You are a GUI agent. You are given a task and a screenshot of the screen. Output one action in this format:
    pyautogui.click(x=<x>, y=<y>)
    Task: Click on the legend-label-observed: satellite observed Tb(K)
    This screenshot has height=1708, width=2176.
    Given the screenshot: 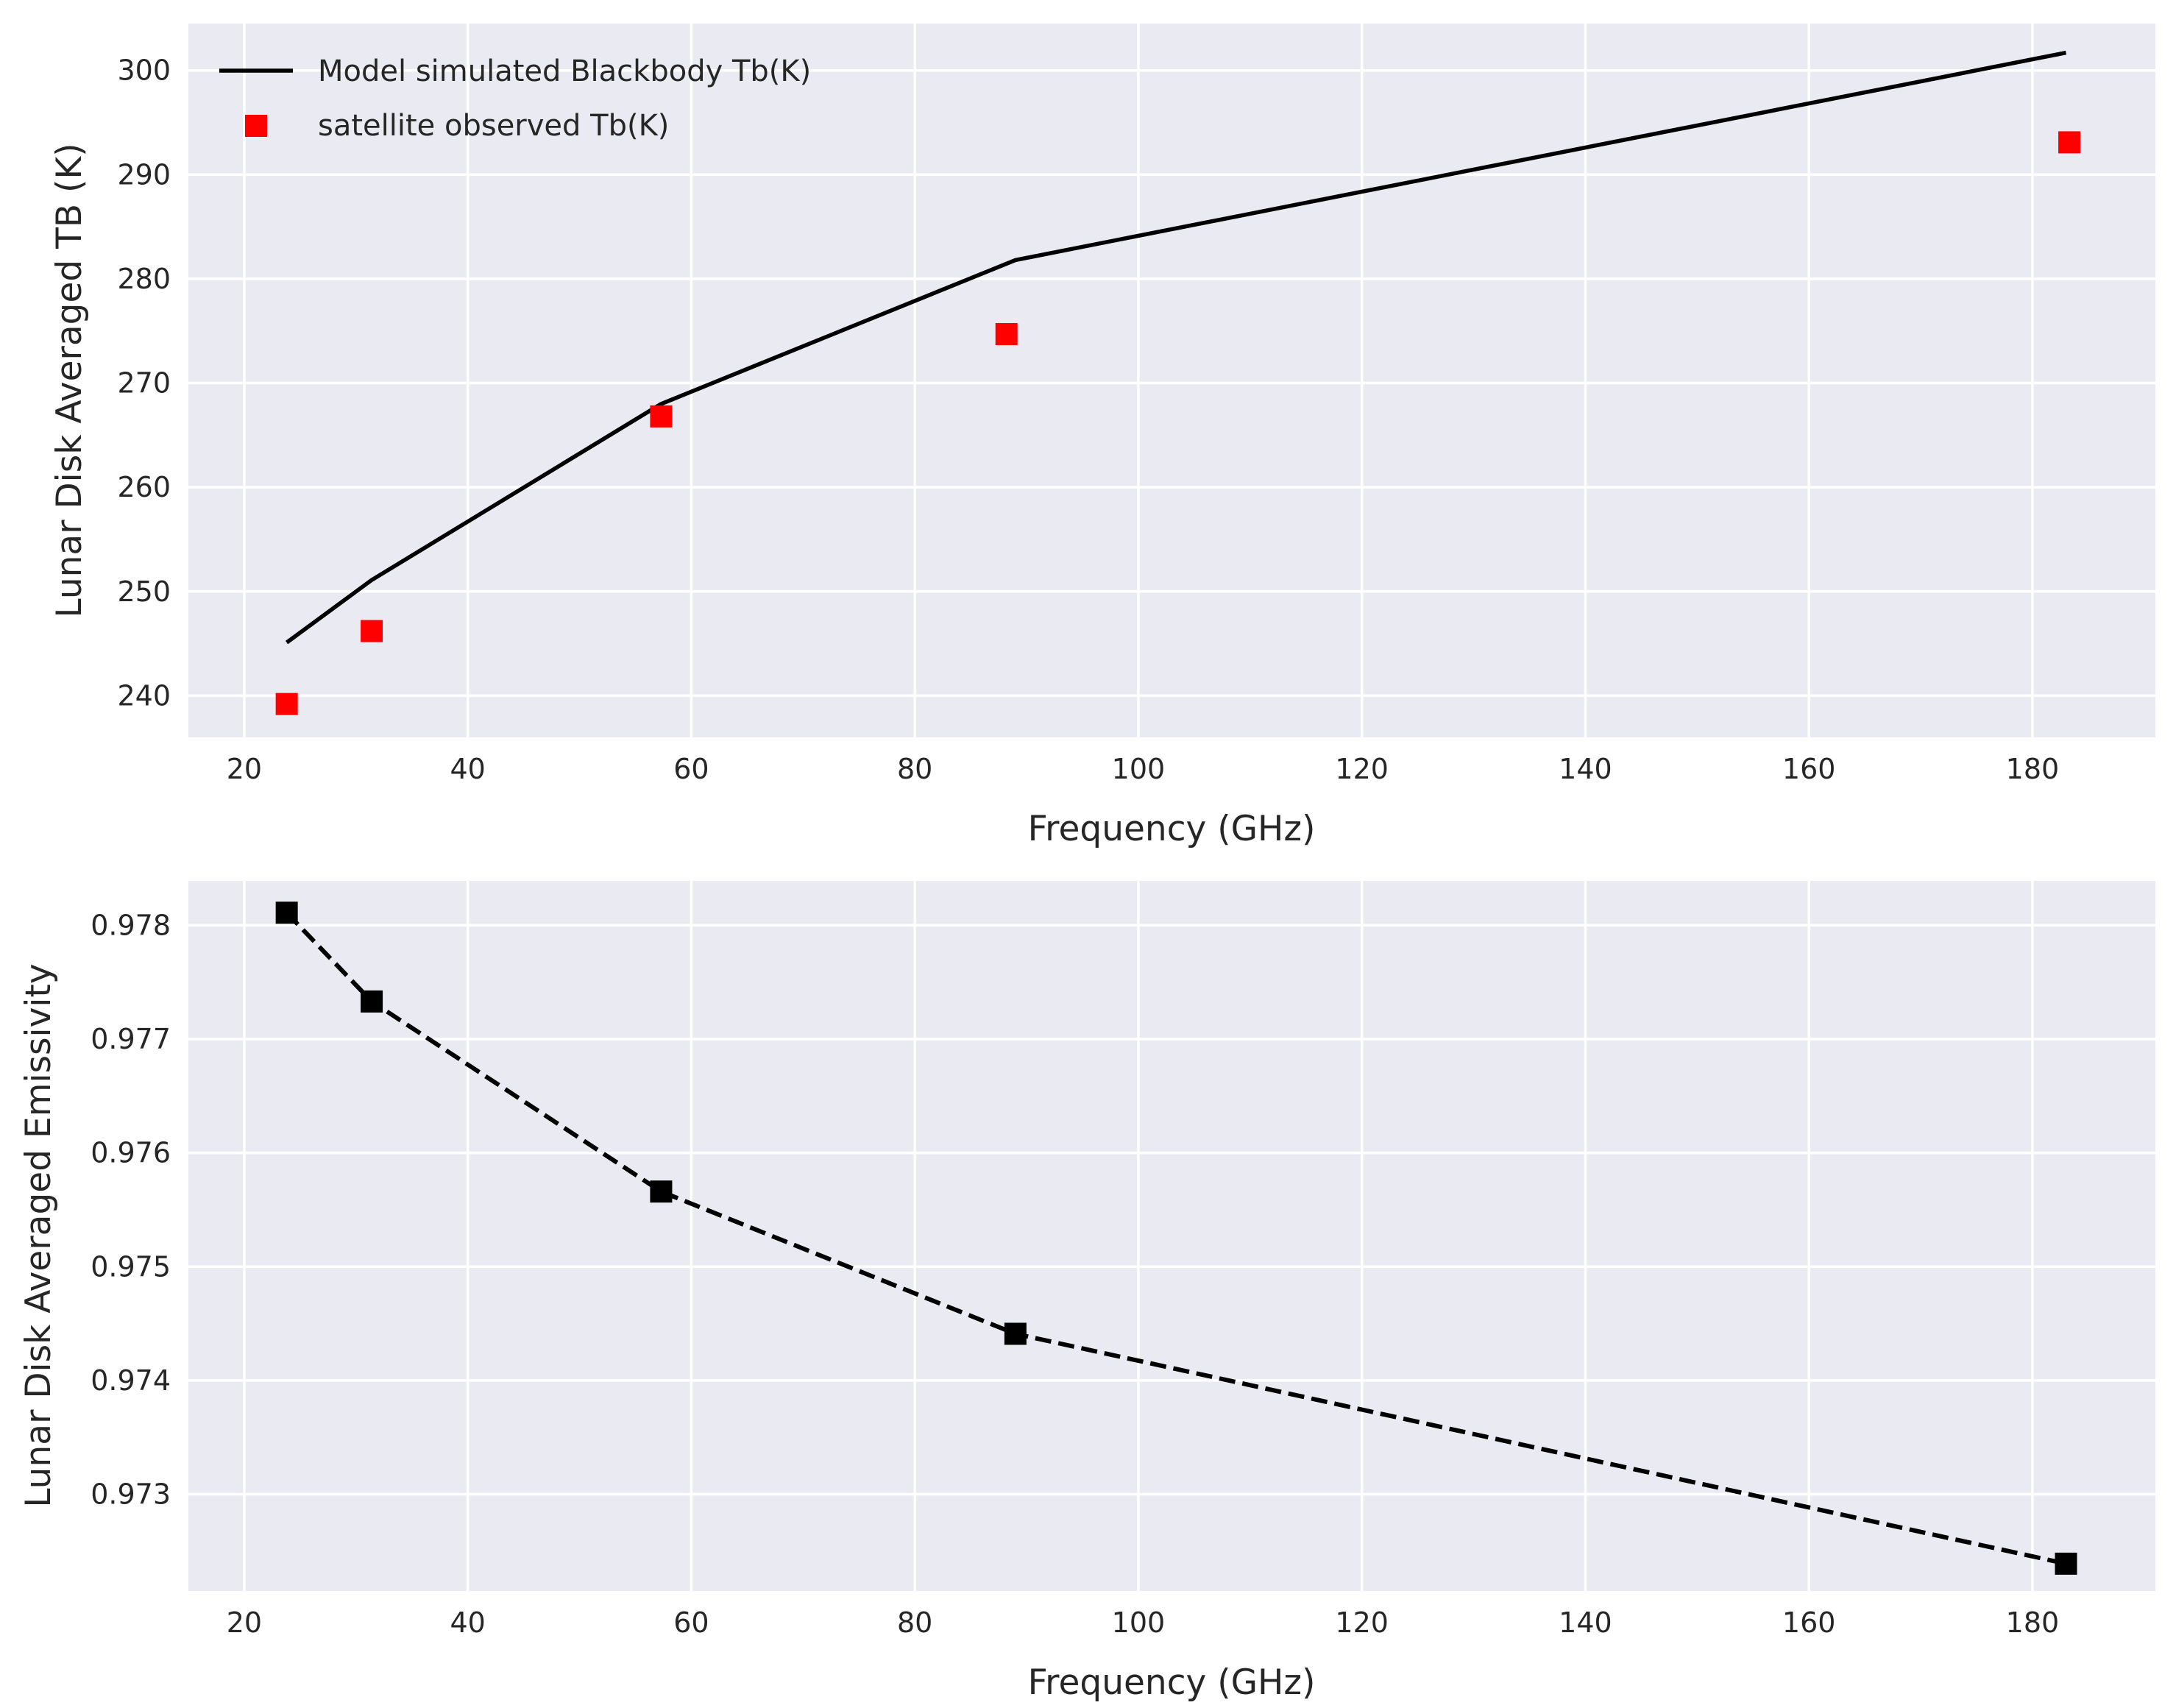 What is the action you would take?
    pyautogui.click(x=493, y=126)
    